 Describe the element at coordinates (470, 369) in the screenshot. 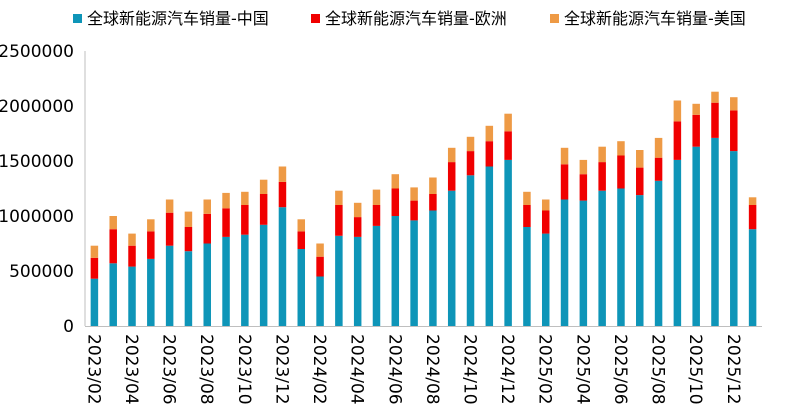

I see `x-tick-label: 2024/10` at that location.